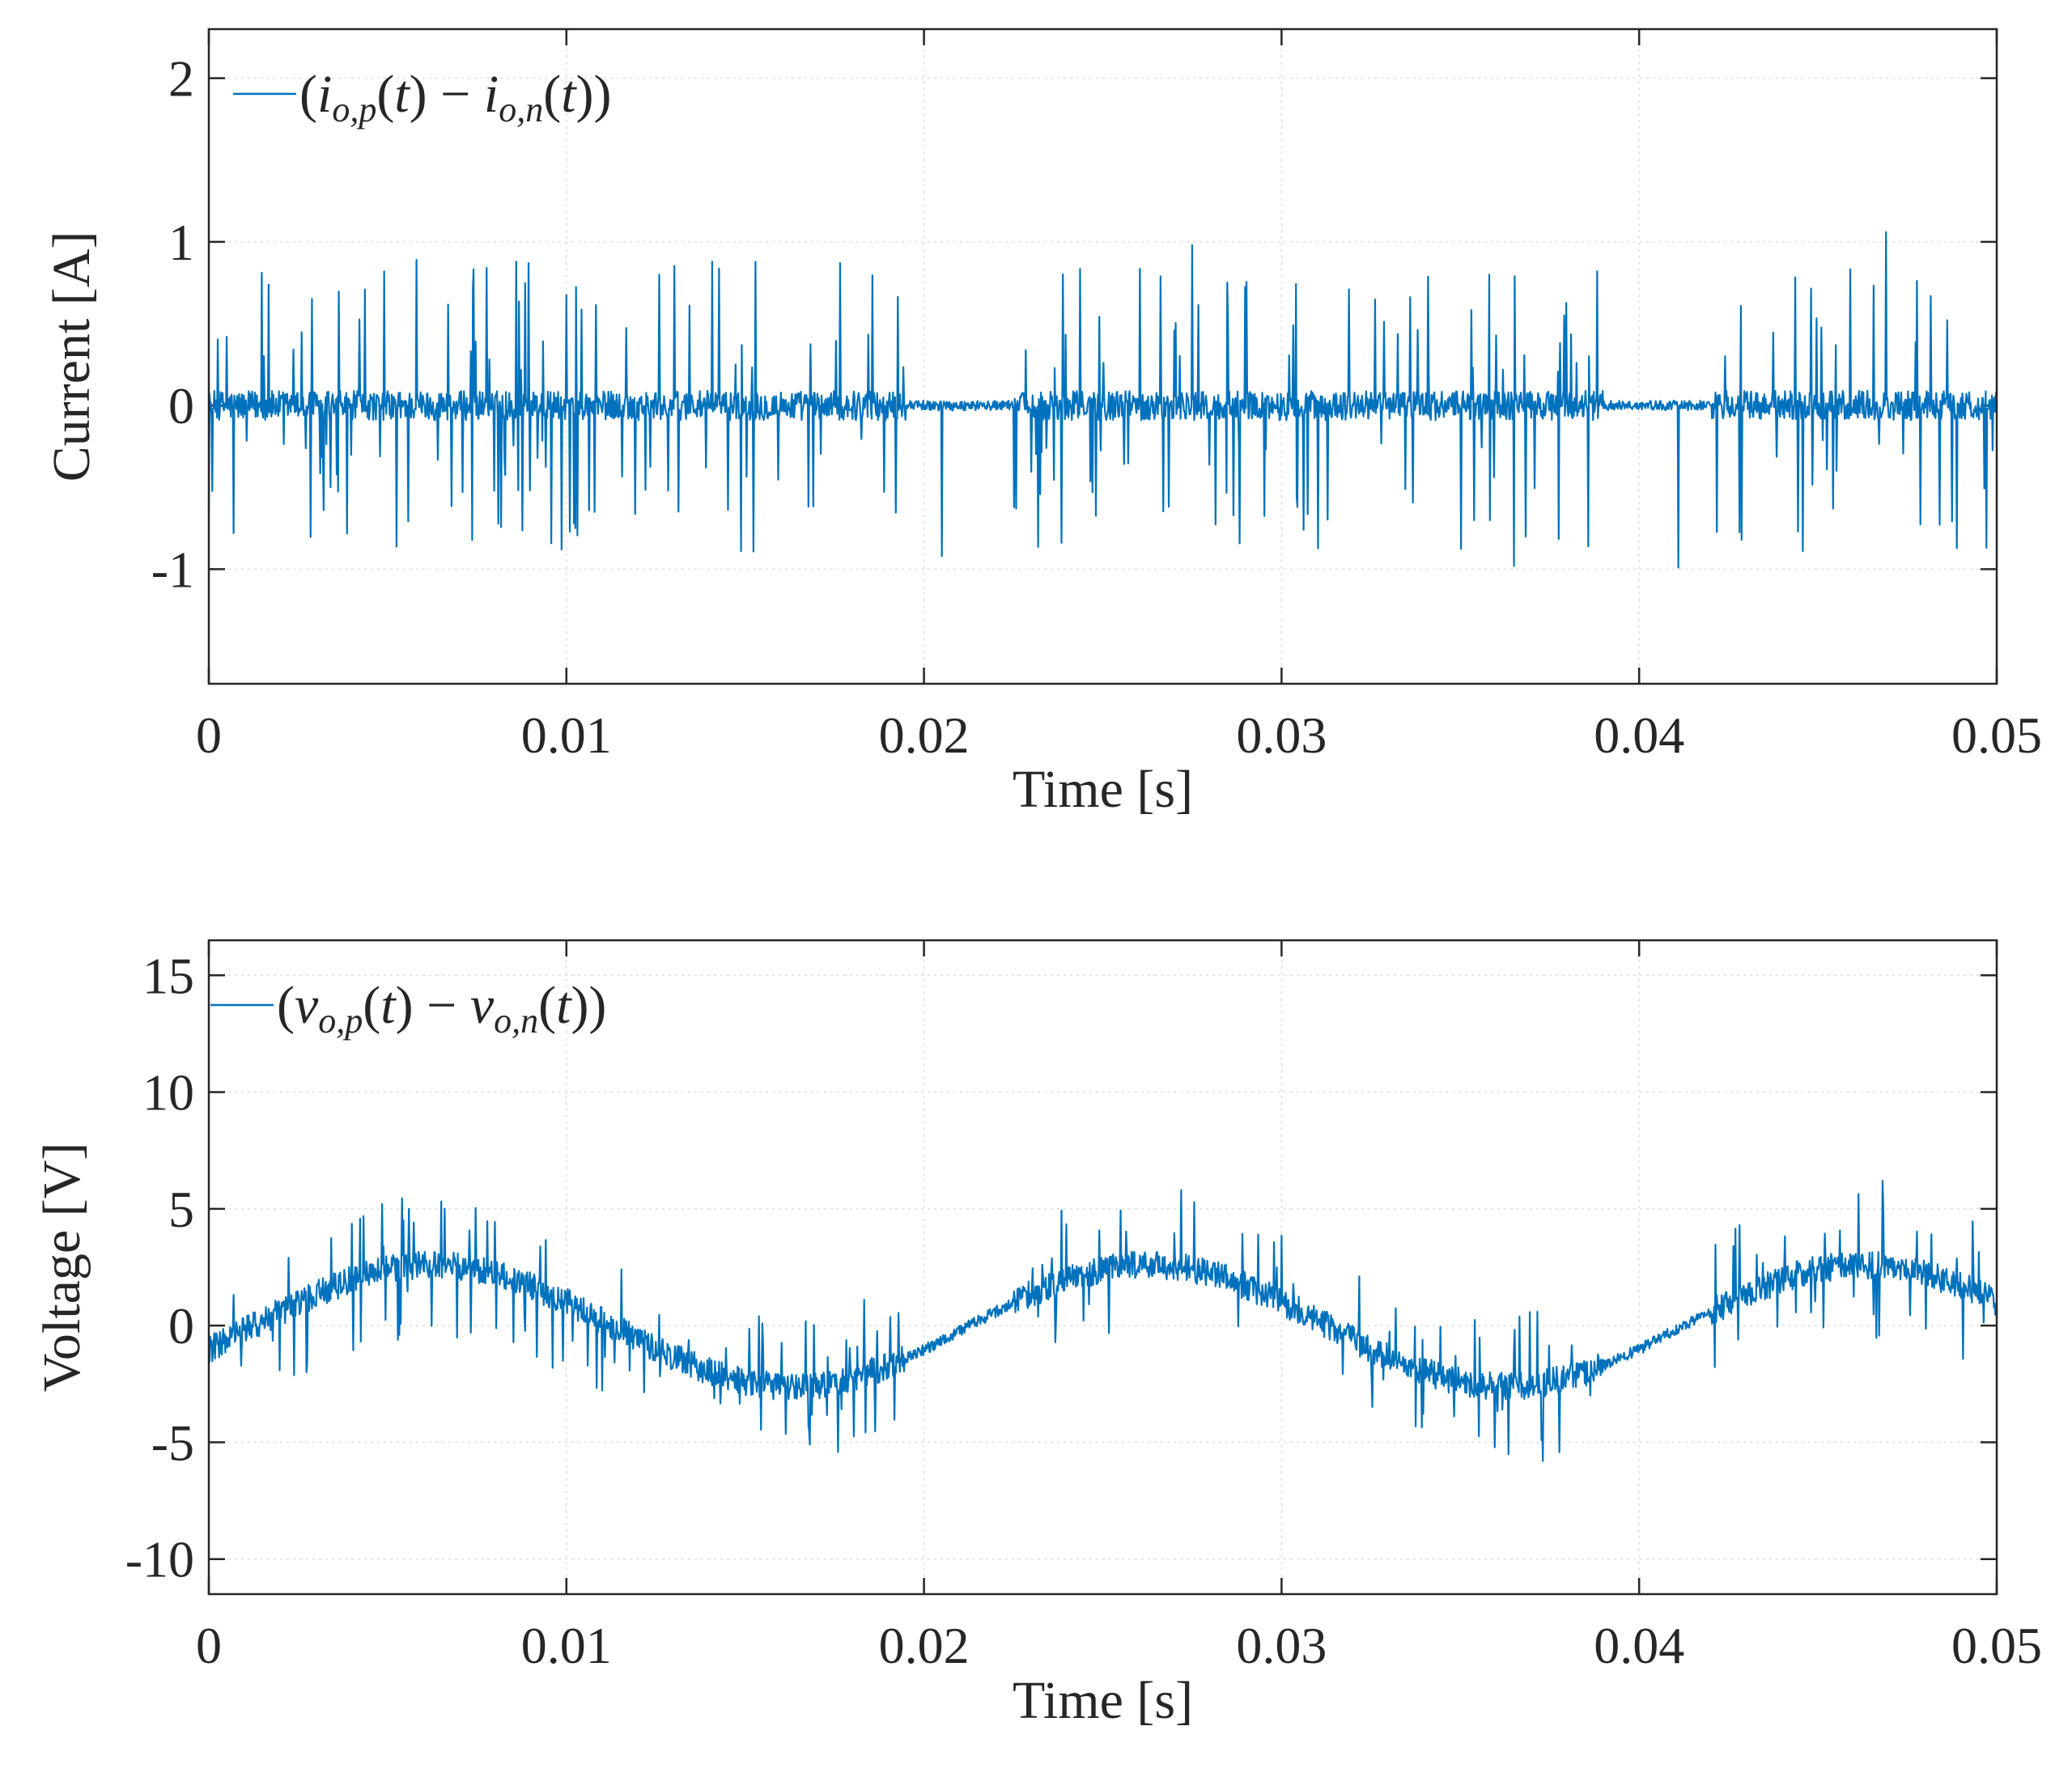 The width and height of the screenshot is (2072, 1777). I want to click on voltage-legend-label: (vo,p(t) − vo,n(t)), so click(441, 1009).